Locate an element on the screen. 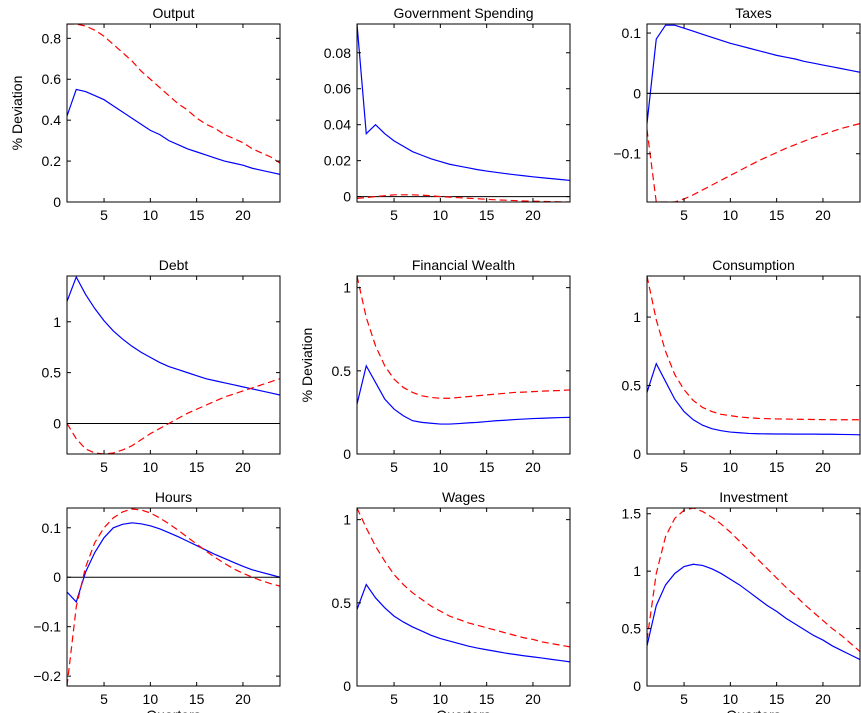 The image size is (861, 713). panel-hours: 5 10 15 20 −0.2 −0.1 0 0.1 Hours Quarters is located at coordinates (157, 601).